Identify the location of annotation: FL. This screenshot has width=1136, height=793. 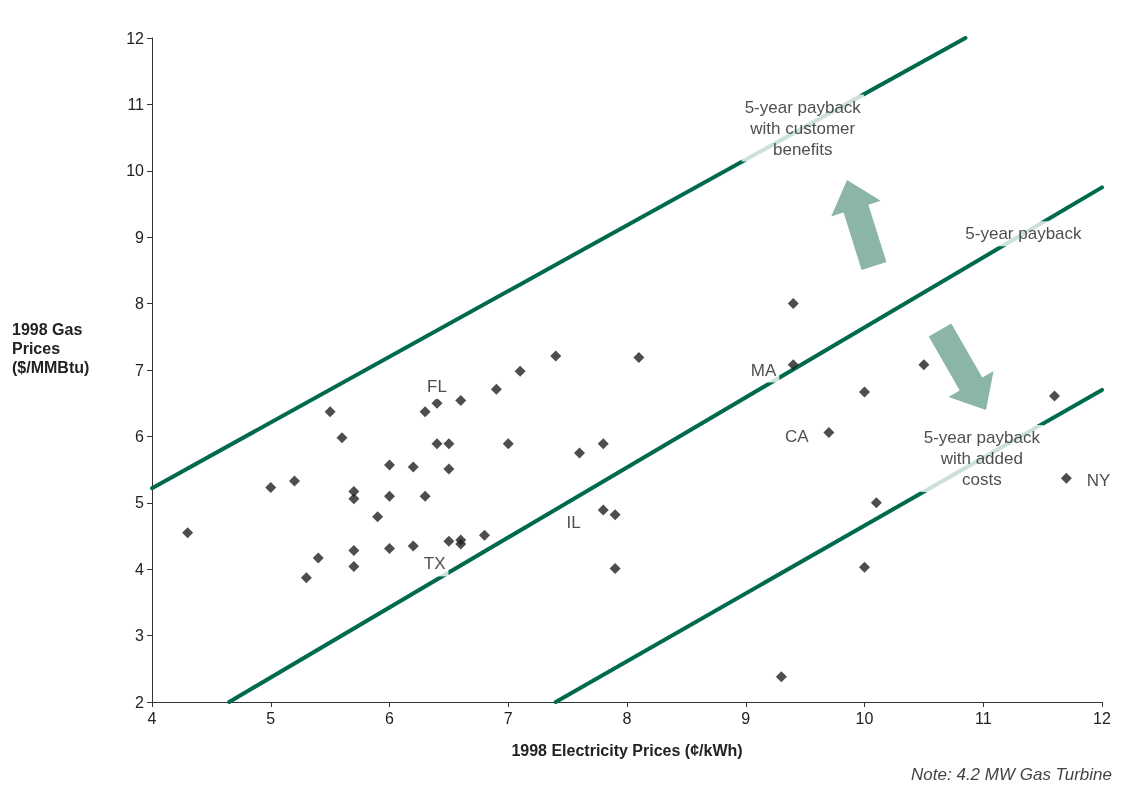
(437, 387).